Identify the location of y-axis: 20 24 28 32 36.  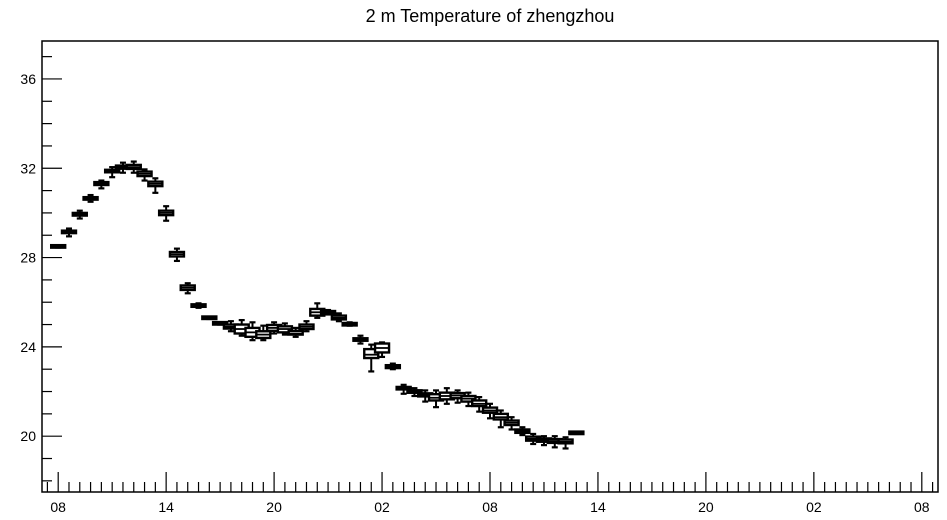
(41, 269).